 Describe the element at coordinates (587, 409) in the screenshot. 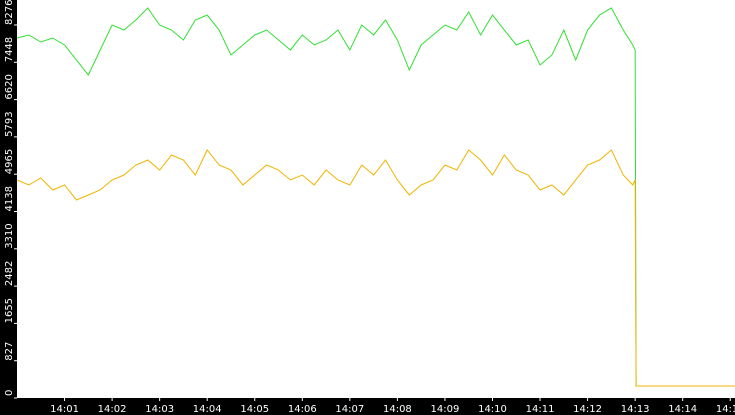

I see `x-tick-label: 14:12` at that location.